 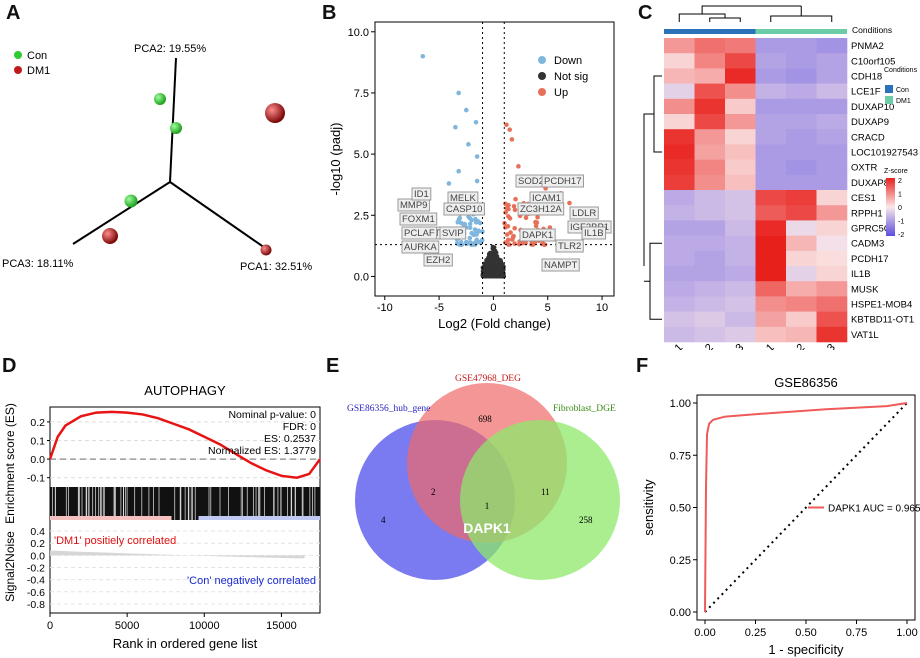 I want to click on heatmap-legend-label: Con, so click(x=902, y=90).